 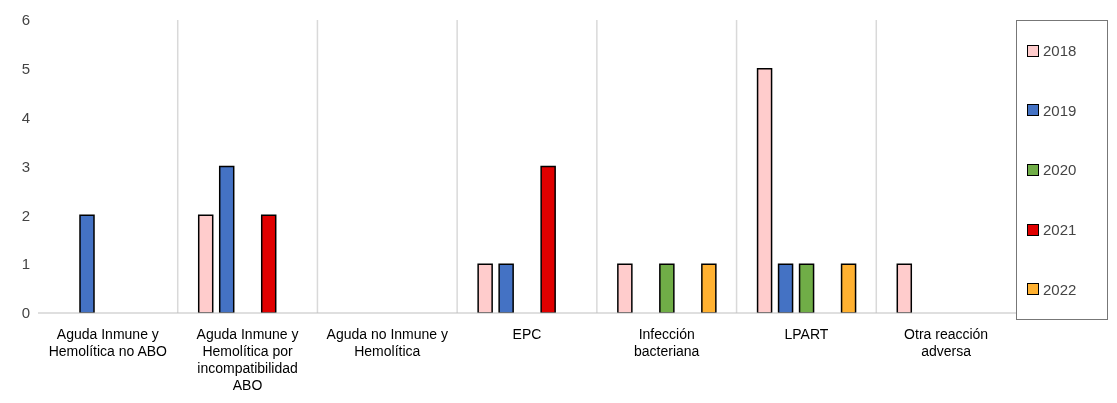 I want to click on y-tick-label: 4, so click(x=25, y=117).